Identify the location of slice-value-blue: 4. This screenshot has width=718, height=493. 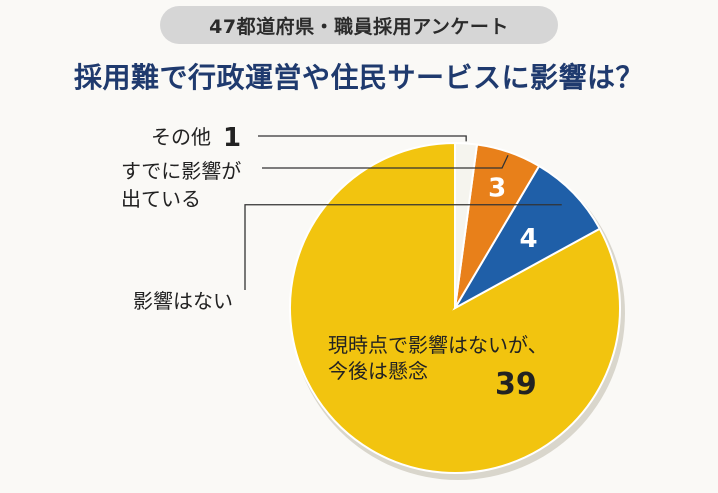
(528, 239).